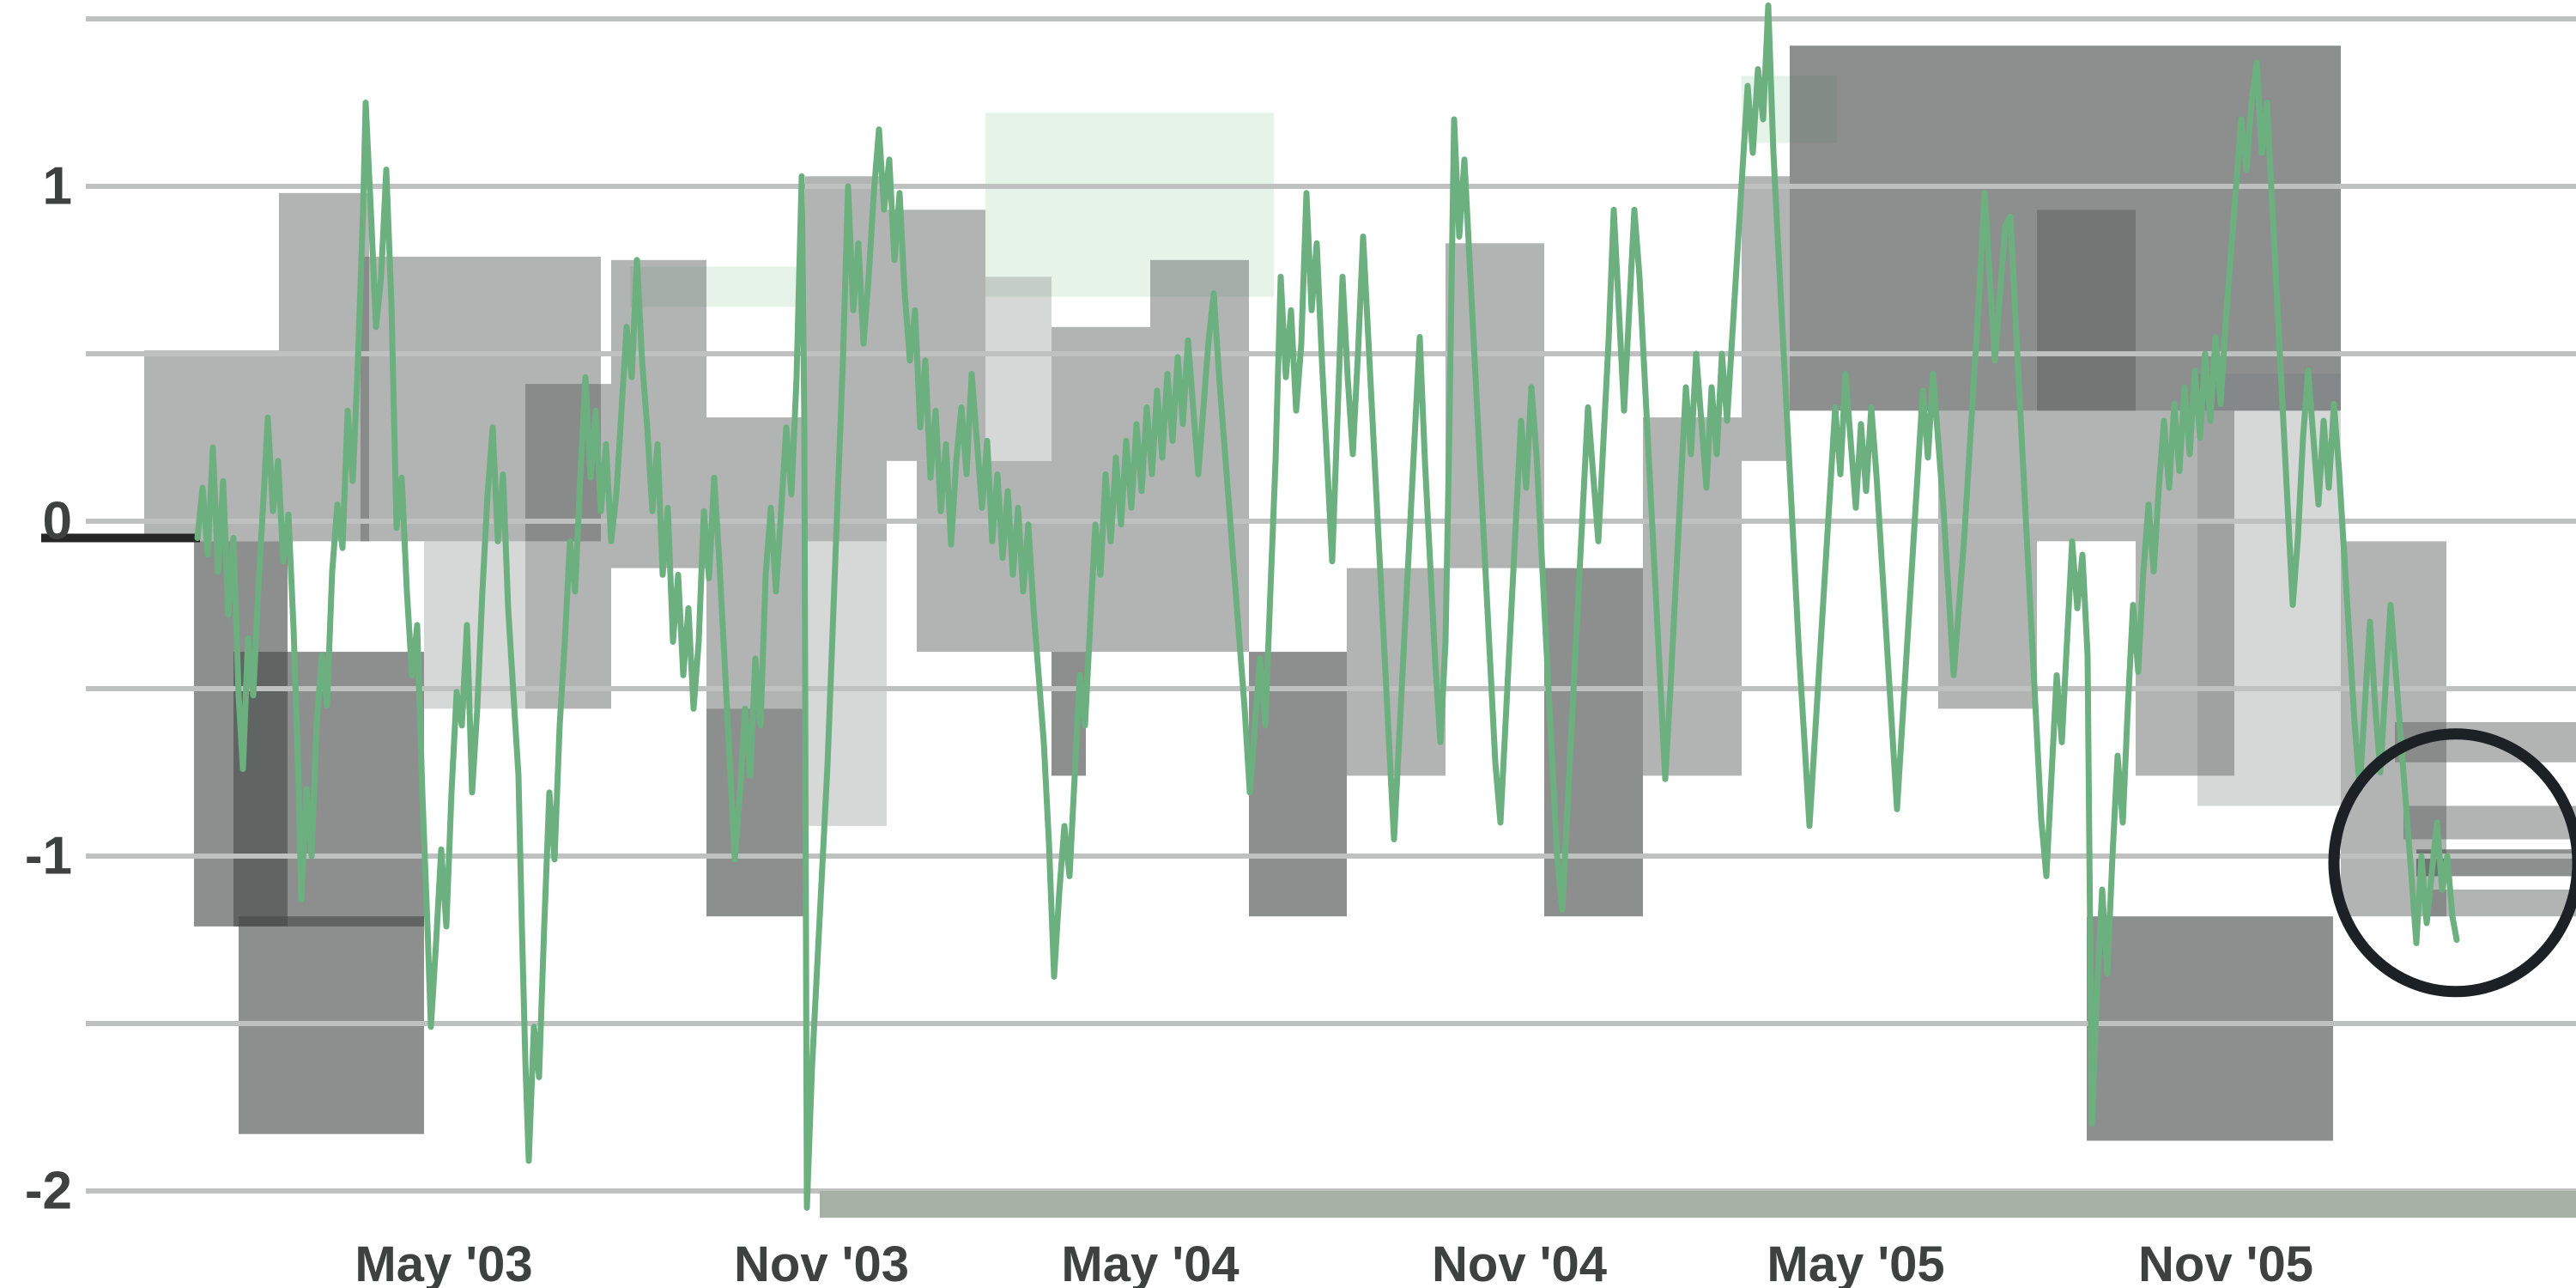  I want to click on floor-band-rect, so click(1698, 1204).